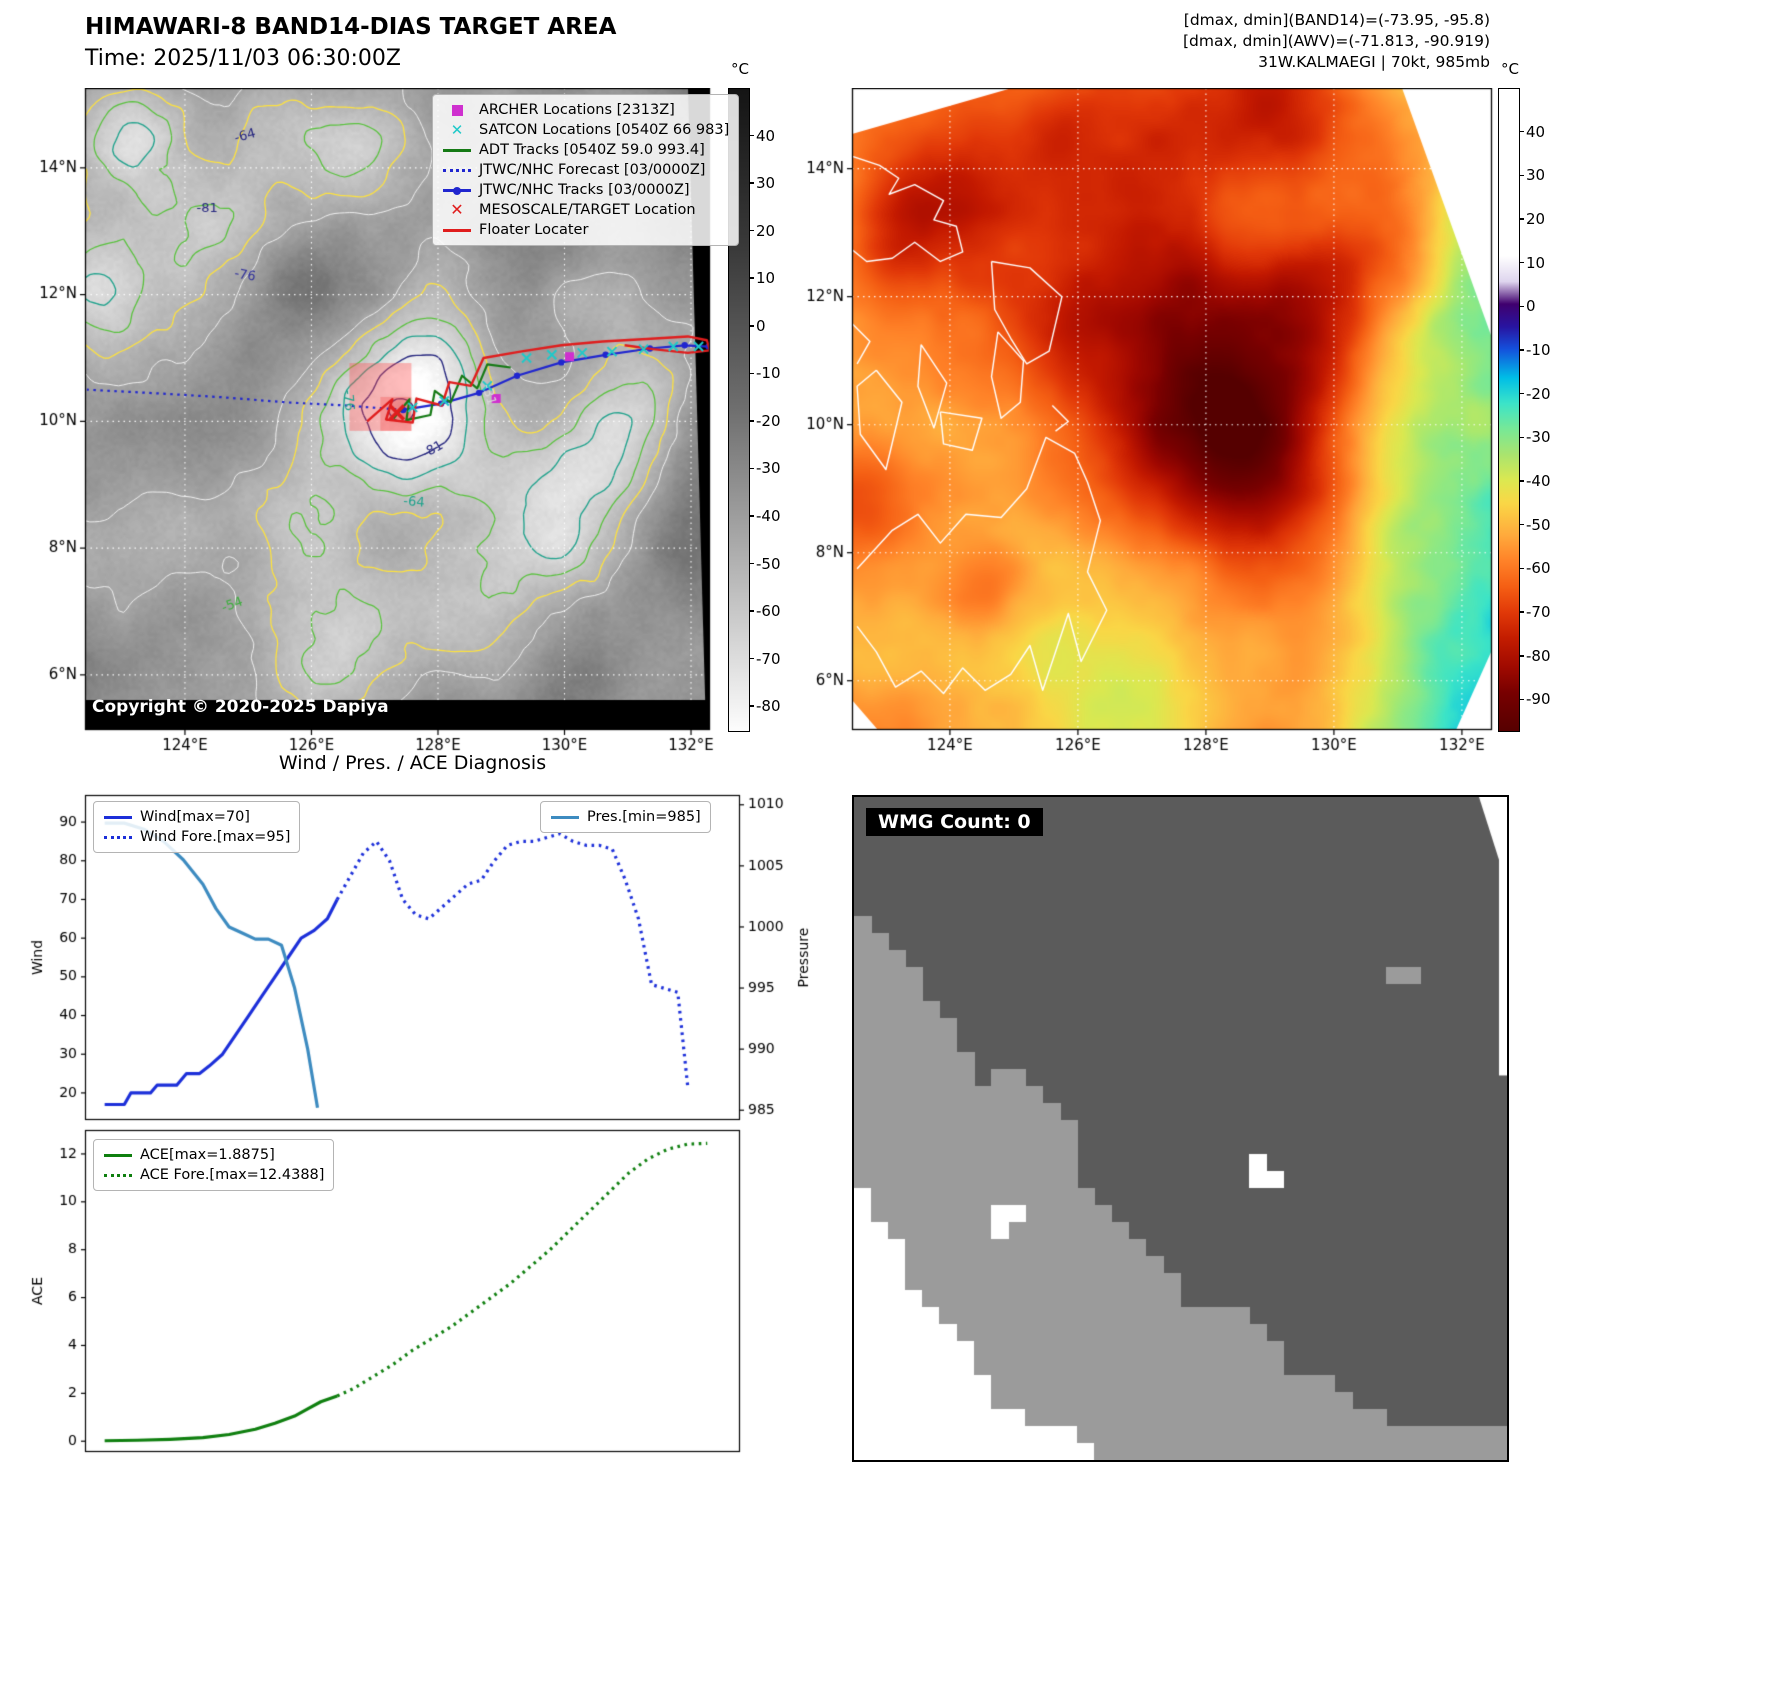 This screenshot has width=1788, height=1690. I want to click on legend-item-wind: Wind[max=70], so click(196, 817).